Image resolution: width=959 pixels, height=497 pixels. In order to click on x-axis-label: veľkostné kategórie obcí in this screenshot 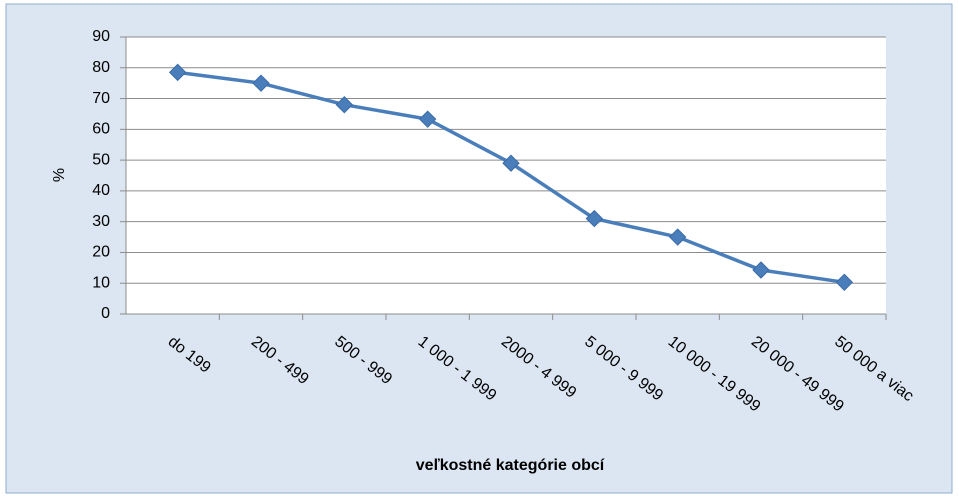, I will do `click(510, 465)`.